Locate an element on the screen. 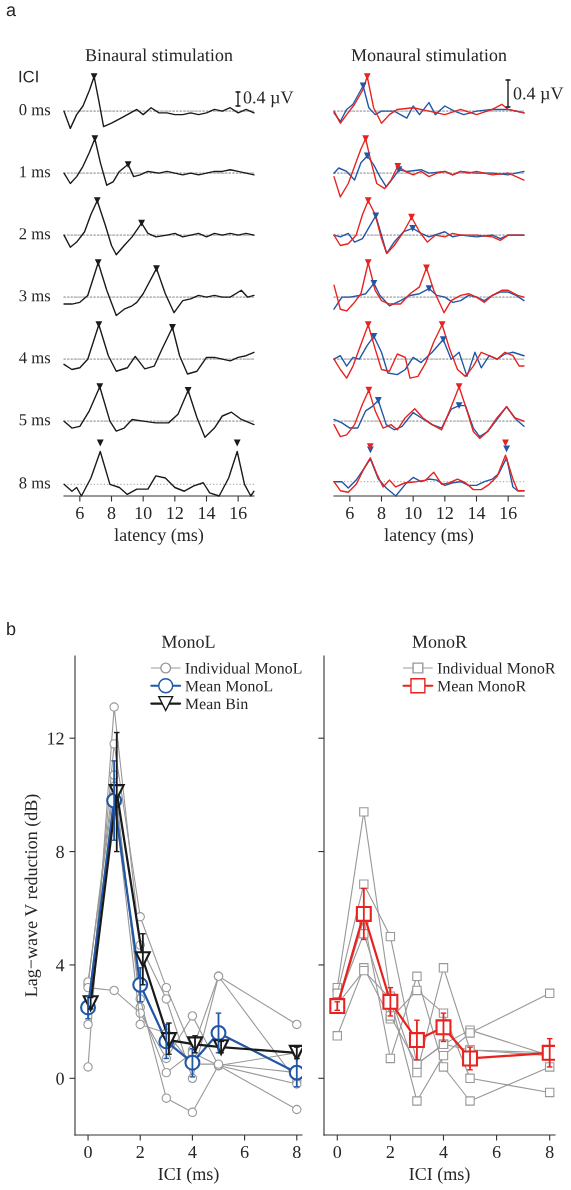 This screenshot has width=571, height=1190. y-axis-title: 8 ms is located at coordinates (35, 483).